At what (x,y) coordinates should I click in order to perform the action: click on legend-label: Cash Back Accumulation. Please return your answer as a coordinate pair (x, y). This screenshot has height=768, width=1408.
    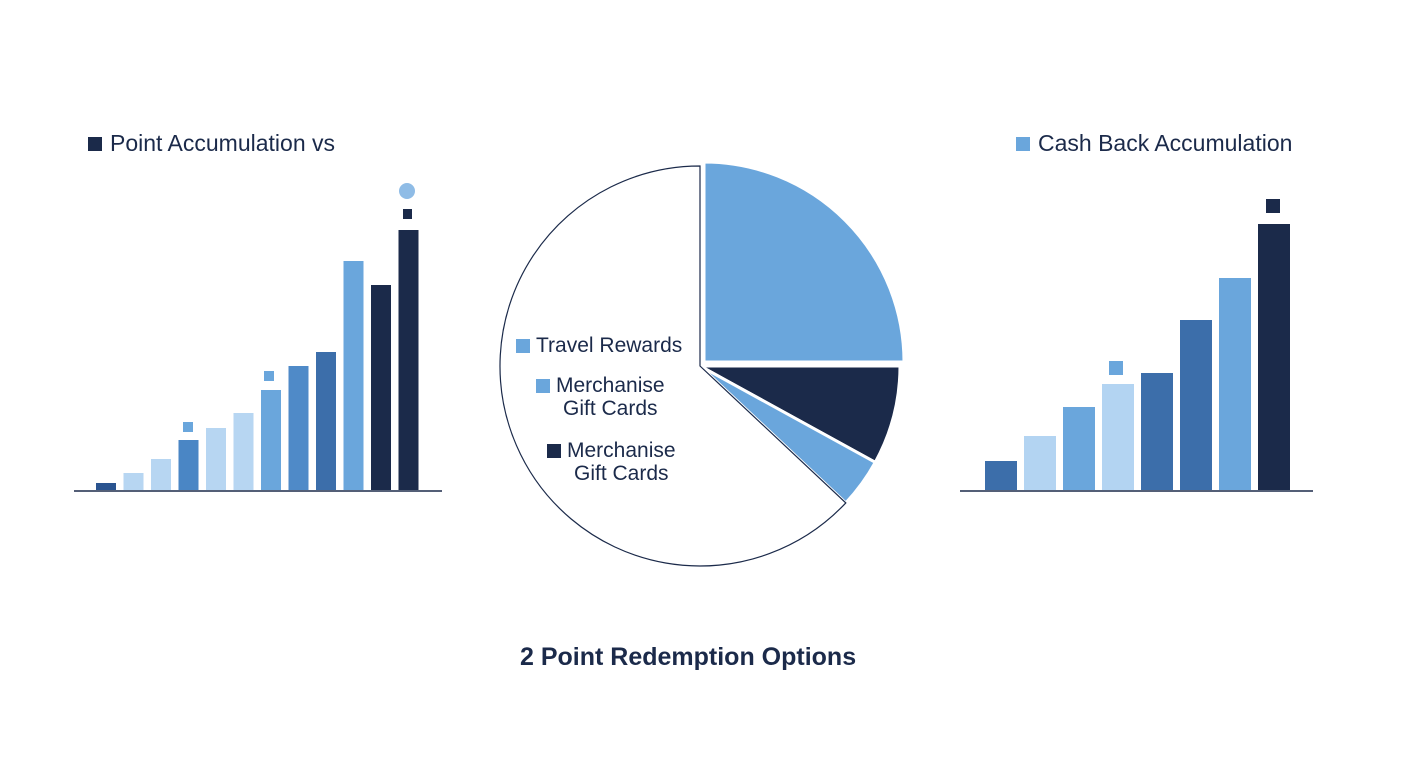
    Looking at the image, I should click on (1165, 143).